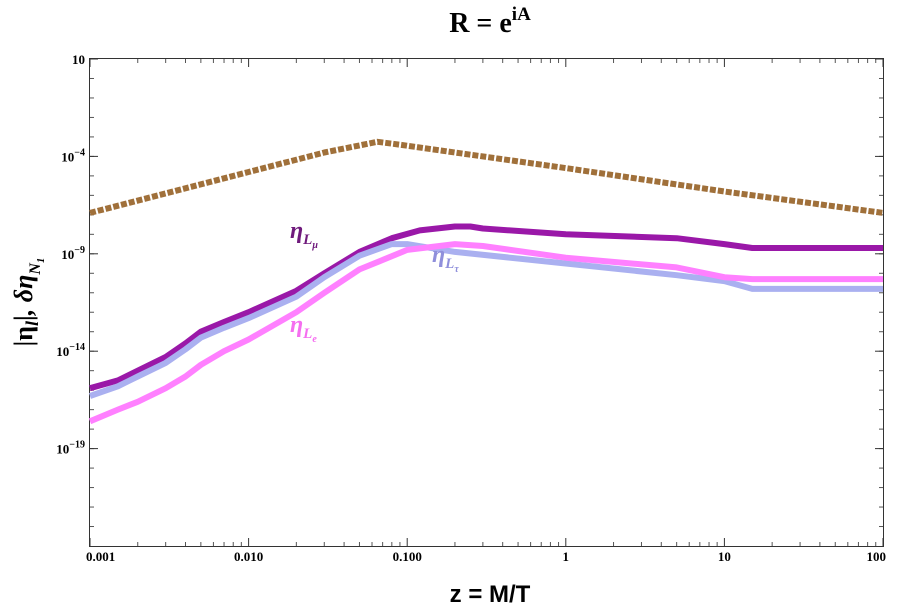  What do you see at coordinates (304, 234) in the screenshot?
I see `label-eta-L-mu: ηLμ` at bounding box center [304, 234].